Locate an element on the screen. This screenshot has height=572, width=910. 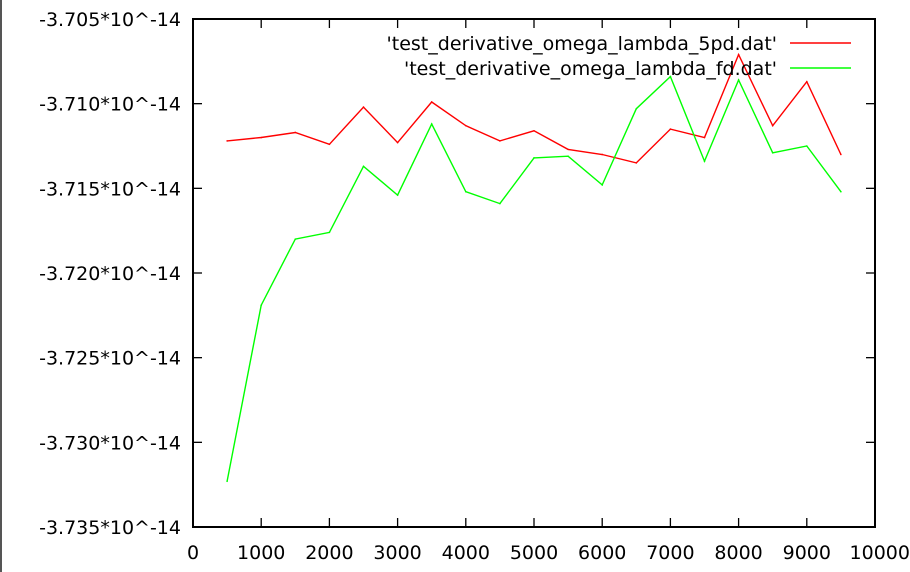
y-tick-label: -3.720*10^-14 is located at coordinates (110, 274).